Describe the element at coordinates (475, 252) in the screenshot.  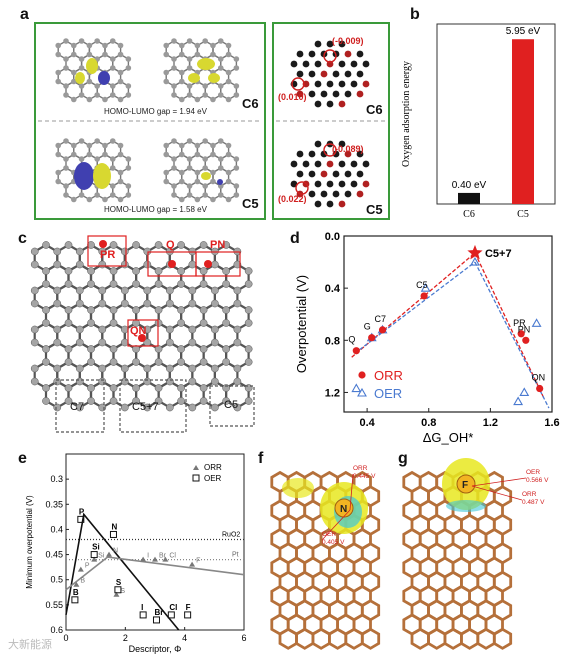
I see `chart-d-orr-point-star` at that location.